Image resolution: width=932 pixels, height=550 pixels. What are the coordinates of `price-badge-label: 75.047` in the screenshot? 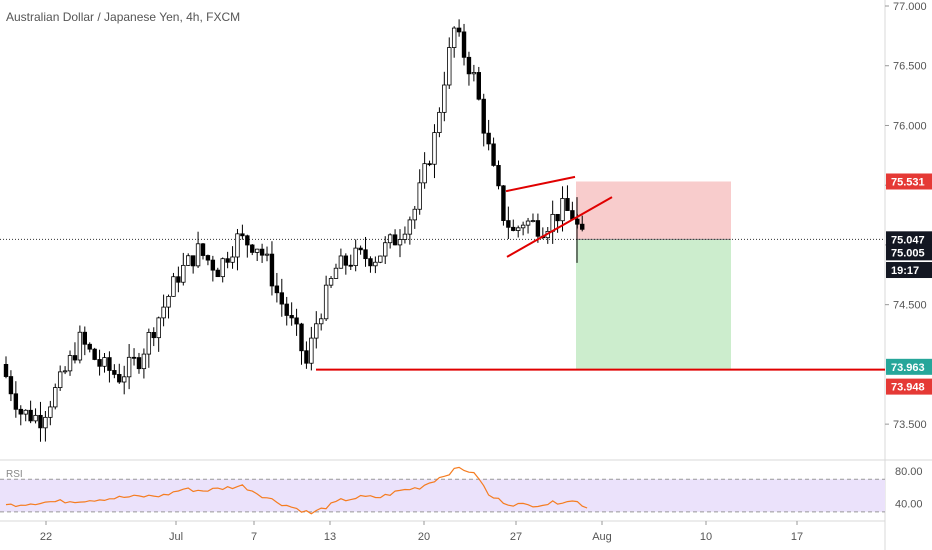 It's located at (908, 240).